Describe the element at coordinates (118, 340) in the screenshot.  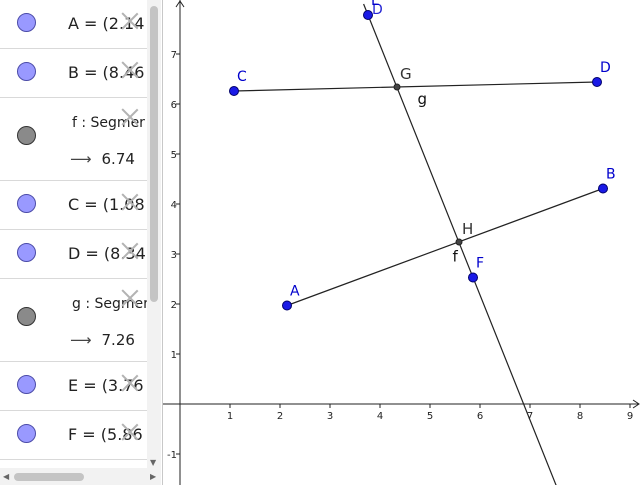
I see `segment-length-value: 7.26` at that location.